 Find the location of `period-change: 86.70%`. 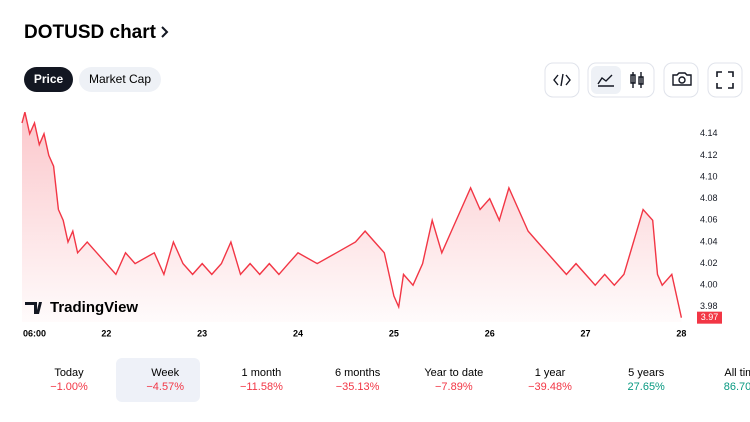

period-change: 86.70% is located at coordinates (737, 387).